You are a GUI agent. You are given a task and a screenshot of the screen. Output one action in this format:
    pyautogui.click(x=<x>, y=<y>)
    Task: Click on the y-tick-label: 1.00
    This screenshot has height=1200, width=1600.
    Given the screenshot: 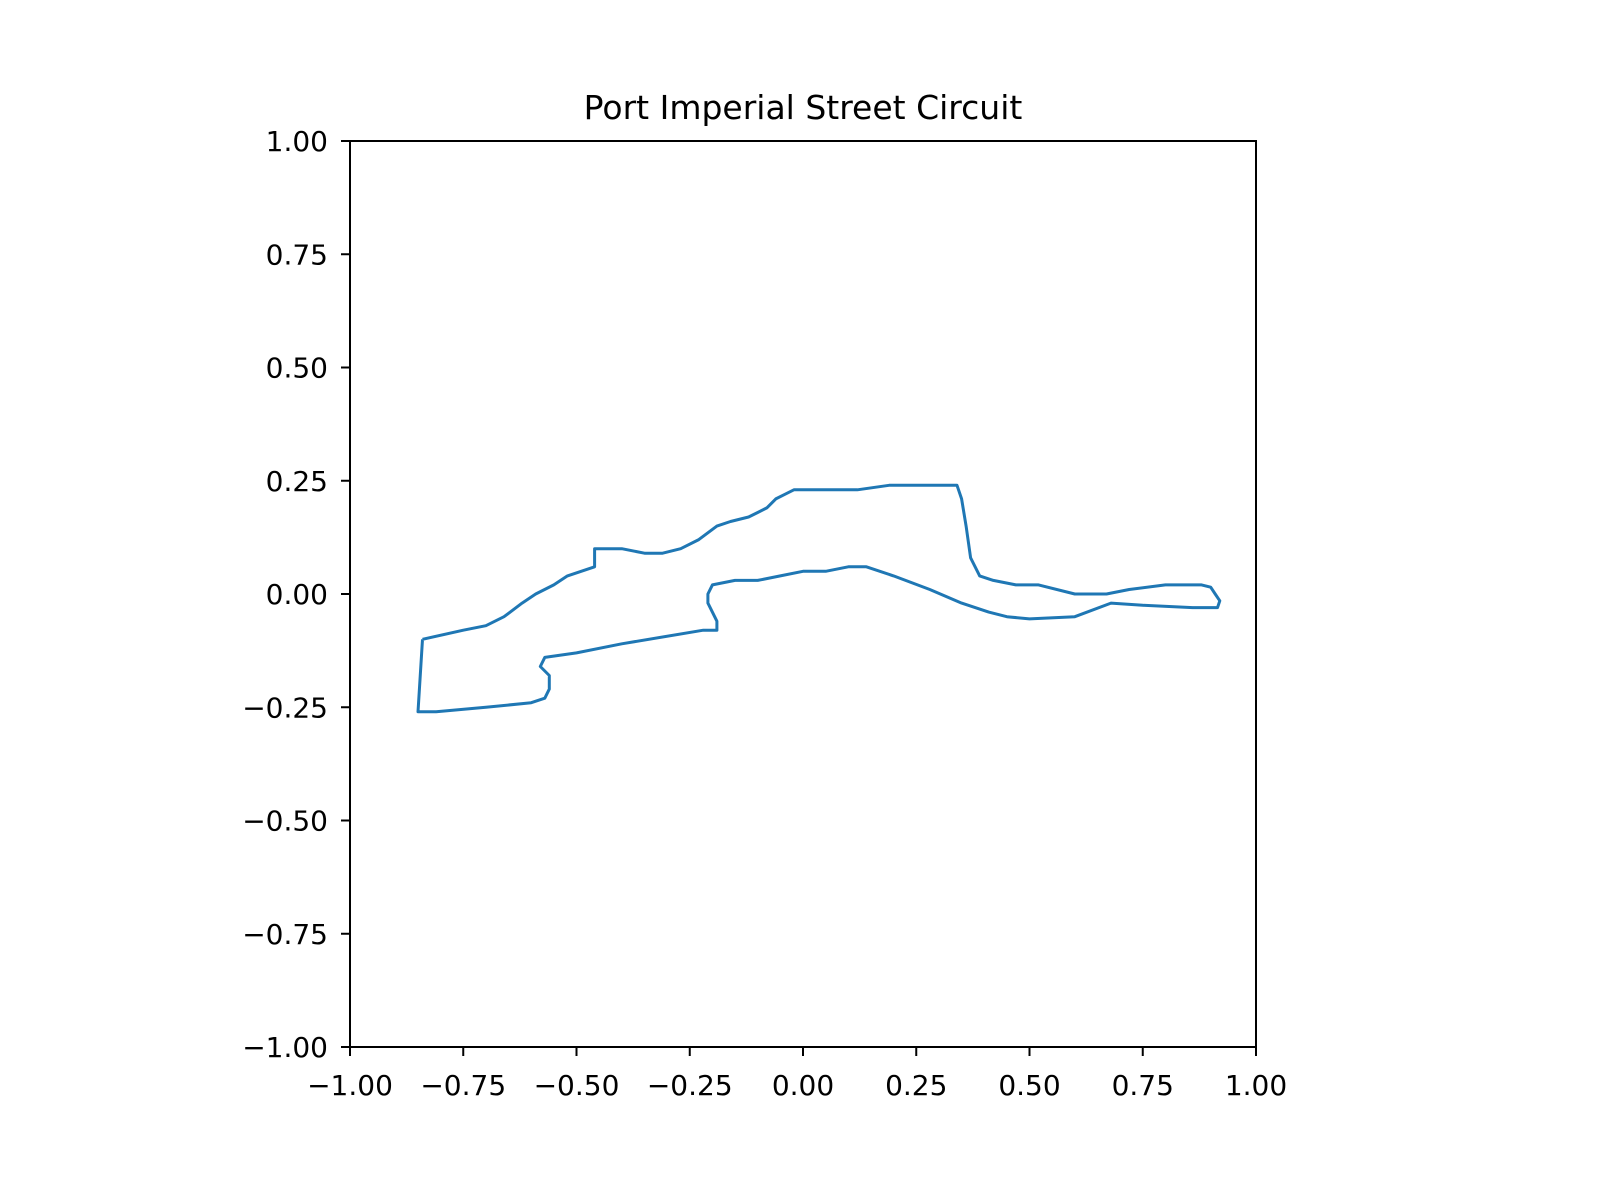 What is the action you would take?
    pyautogui.click(x=297, y=141)
    